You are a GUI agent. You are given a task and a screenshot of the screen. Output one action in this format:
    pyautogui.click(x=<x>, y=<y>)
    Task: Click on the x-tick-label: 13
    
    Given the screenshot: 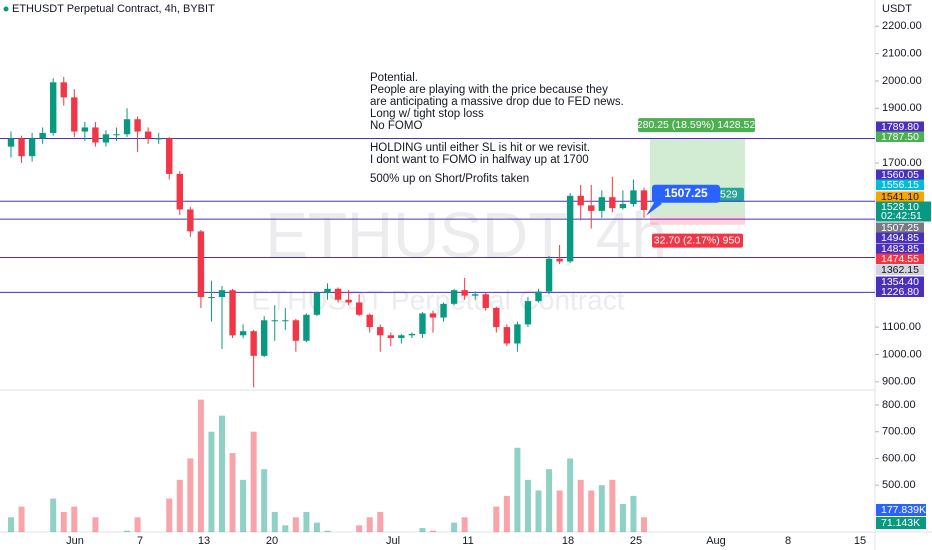 What is the action you would take?
    pyautogui.click(x=204, y=541)
    